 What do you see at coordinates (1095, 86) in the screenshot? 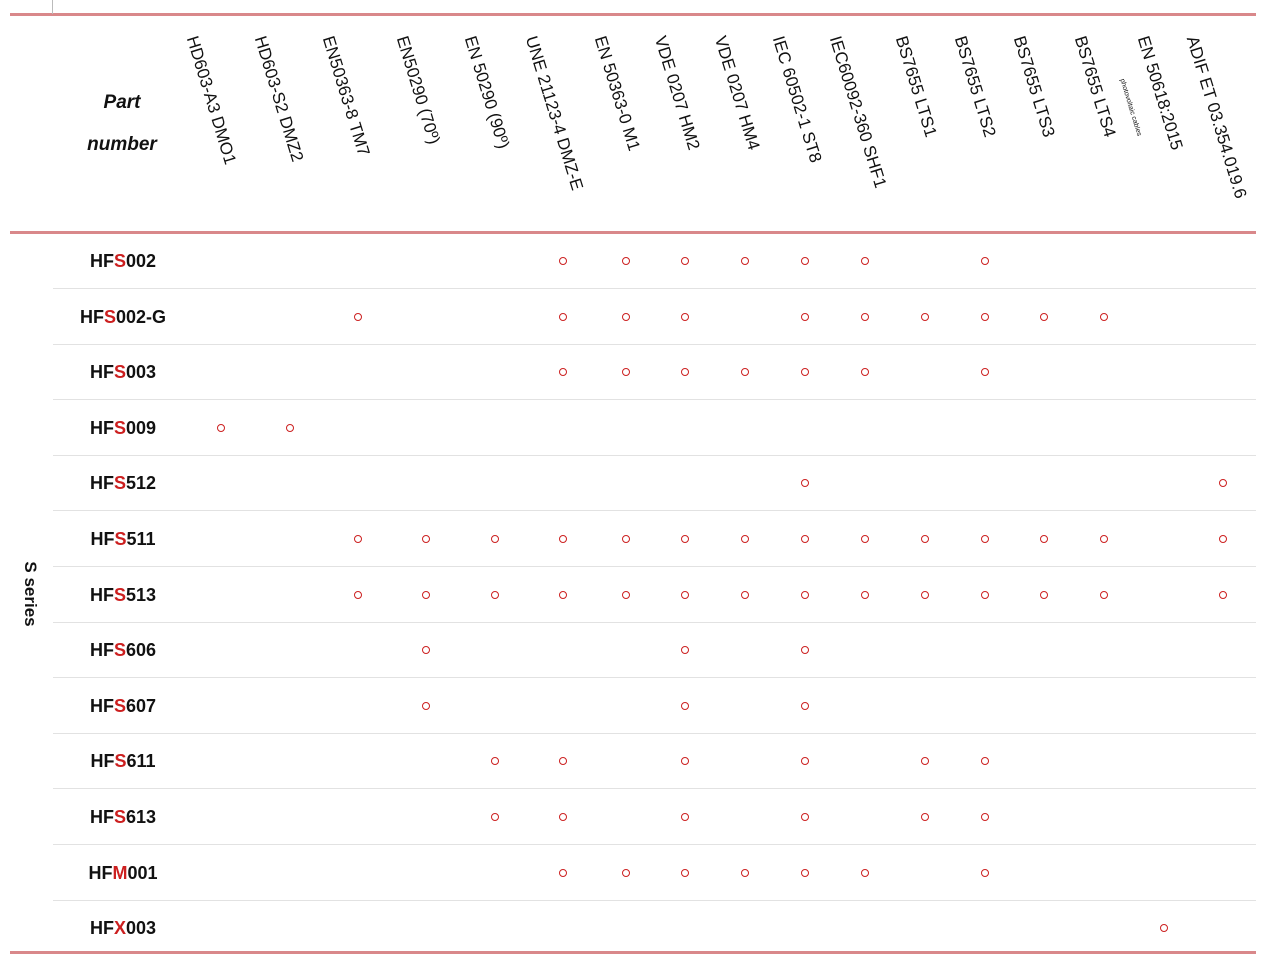
I see `standard-label: BS7655 LTS4` at bounding box center [1095, 86].